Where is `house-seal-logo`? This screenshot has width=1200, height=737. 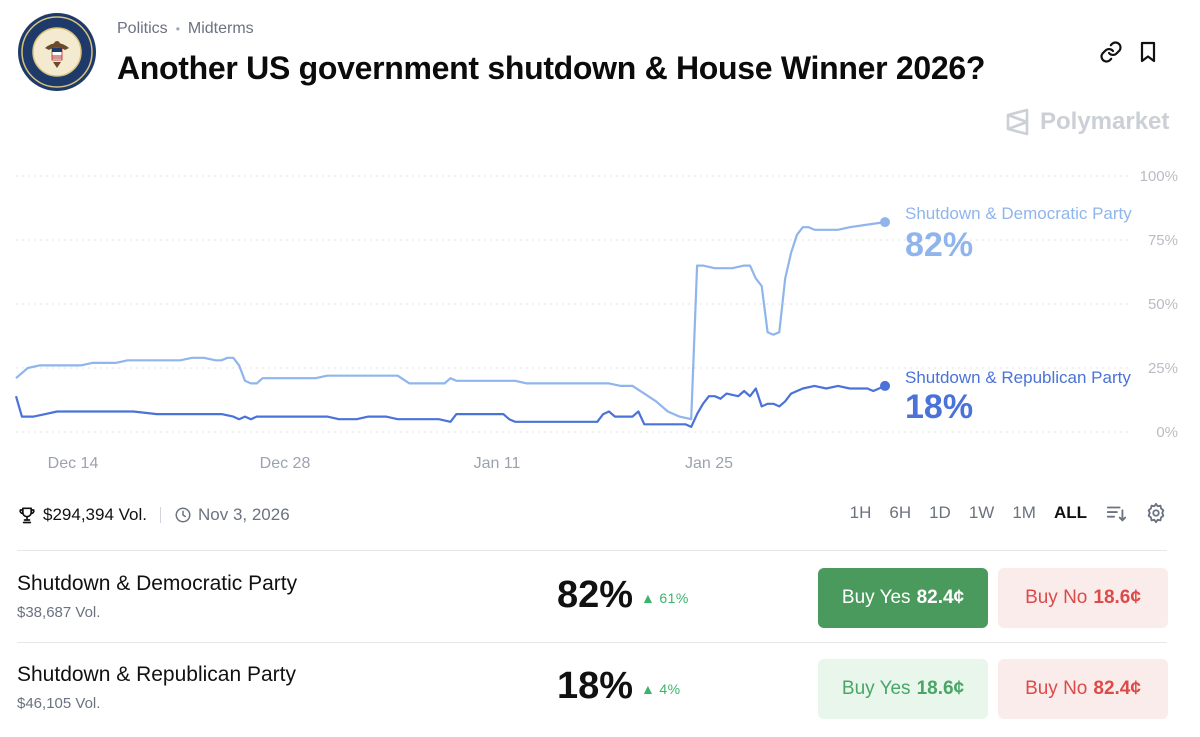 house-seal-logo is located at coordinates (57, 52).